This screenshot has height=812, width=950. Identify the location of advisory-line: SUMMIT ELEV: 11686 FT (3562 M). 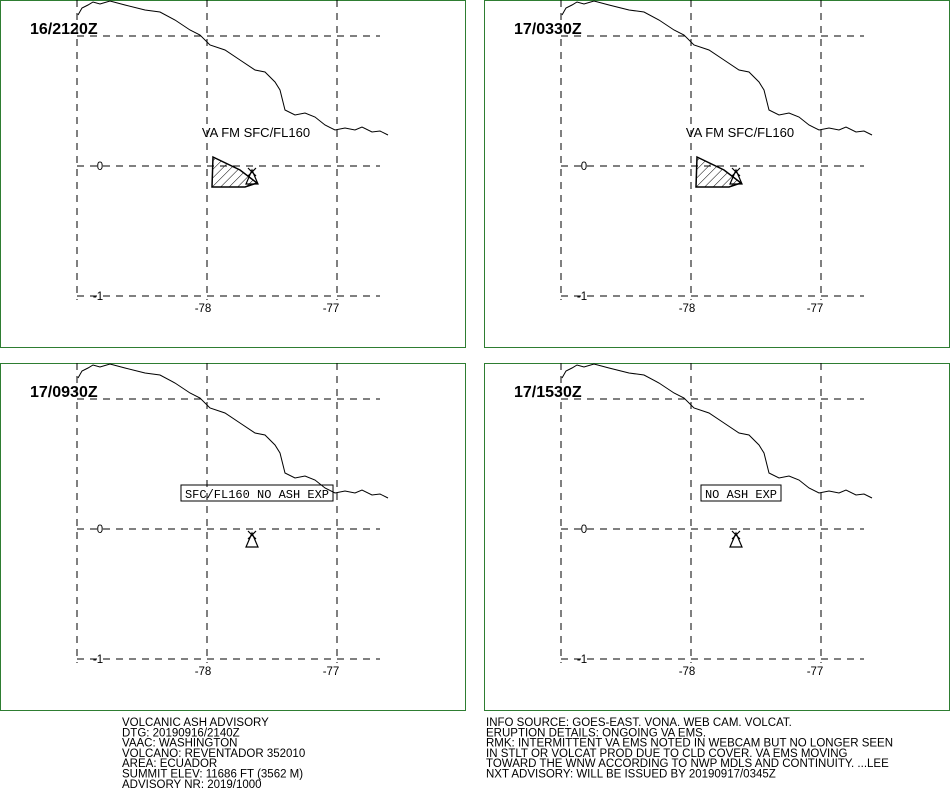
(212, 775).